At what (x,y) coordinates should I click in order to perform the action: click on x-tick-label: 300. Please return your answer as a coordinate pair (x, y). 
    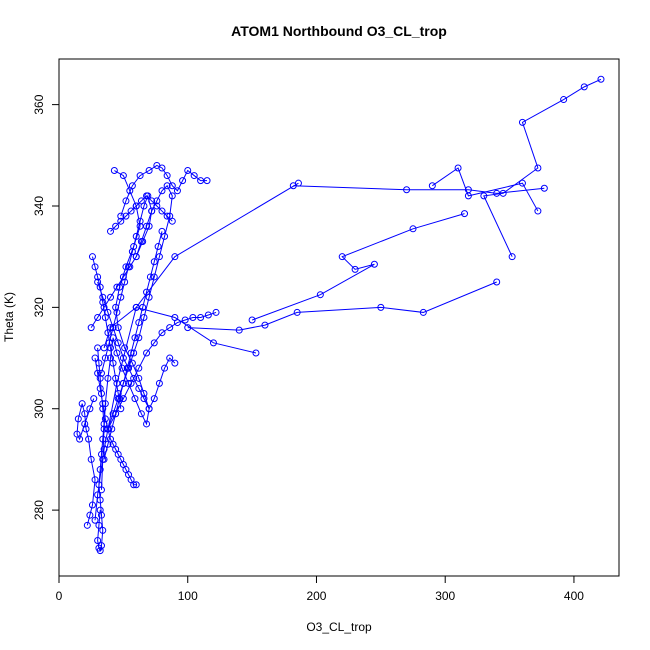
    Looking at the image, I should click on (445, 596).